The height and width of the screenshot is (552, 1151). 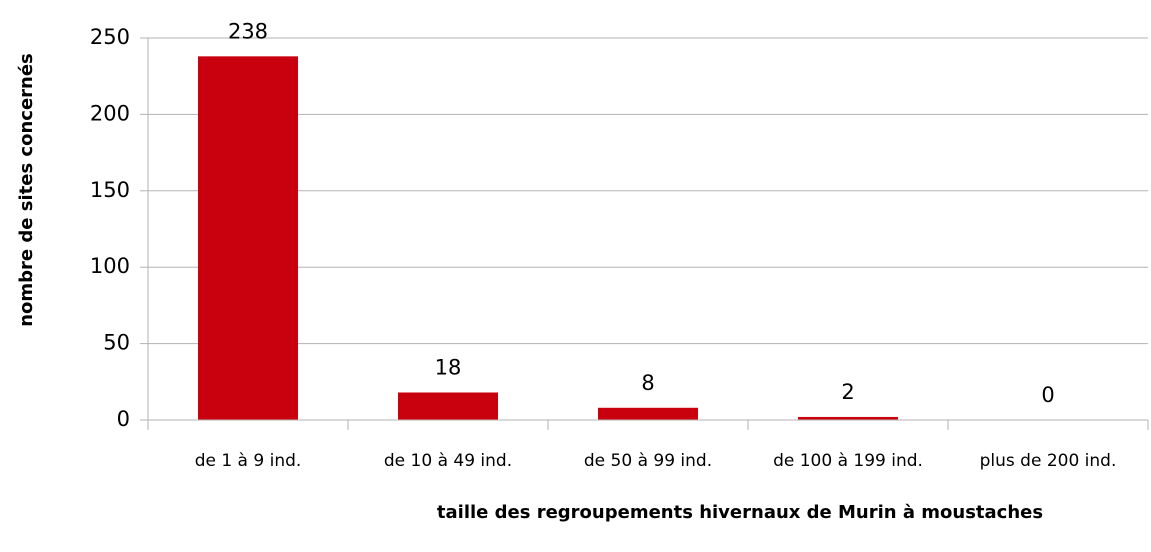 What do you see at coordinates (110, 37) in the screenshot?
I see `y-tick-label: 250` at bounding box center [110, 37].